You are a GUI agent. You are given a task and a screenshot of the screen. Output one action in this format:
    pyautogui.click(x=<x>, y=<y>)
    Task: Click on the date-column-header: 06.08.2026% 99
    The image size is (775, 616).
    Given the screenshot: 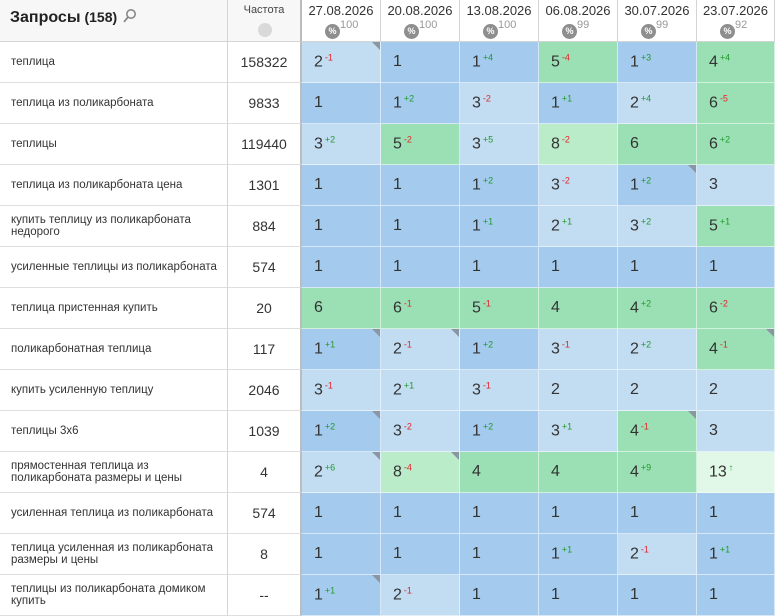 What is the action you would take?
    pyautogui.click(x=578, y=21)
    